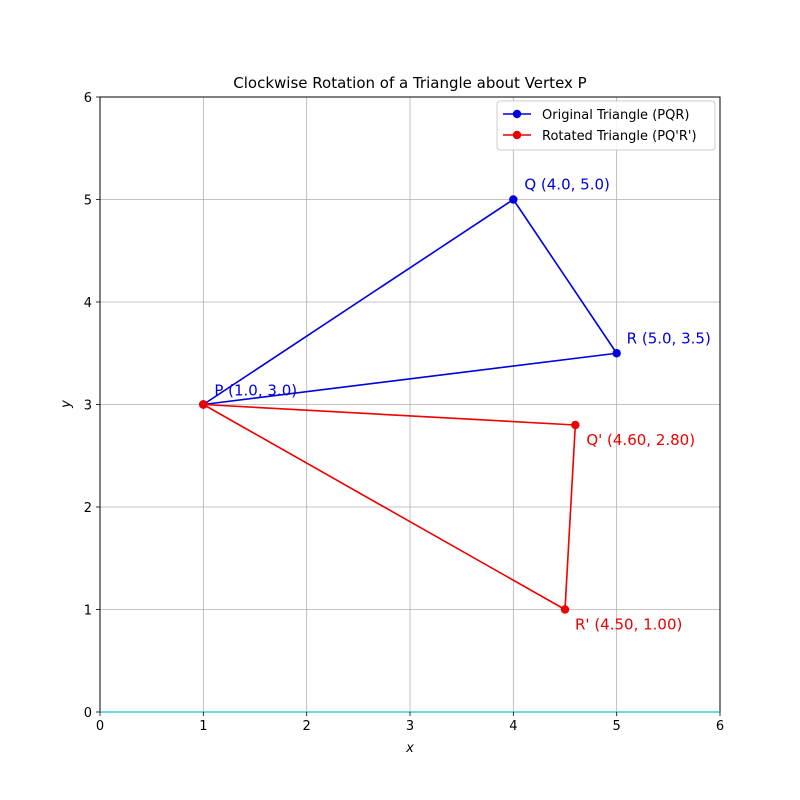 The image size is (800, 800). I want to click on point-annotation: R' (4.50, 1.00), so click(628, 625).